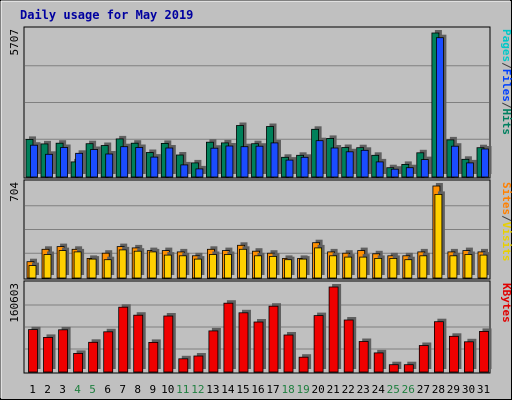  I want to click on x-tick-label-day-5: 5, so click(92, 389).